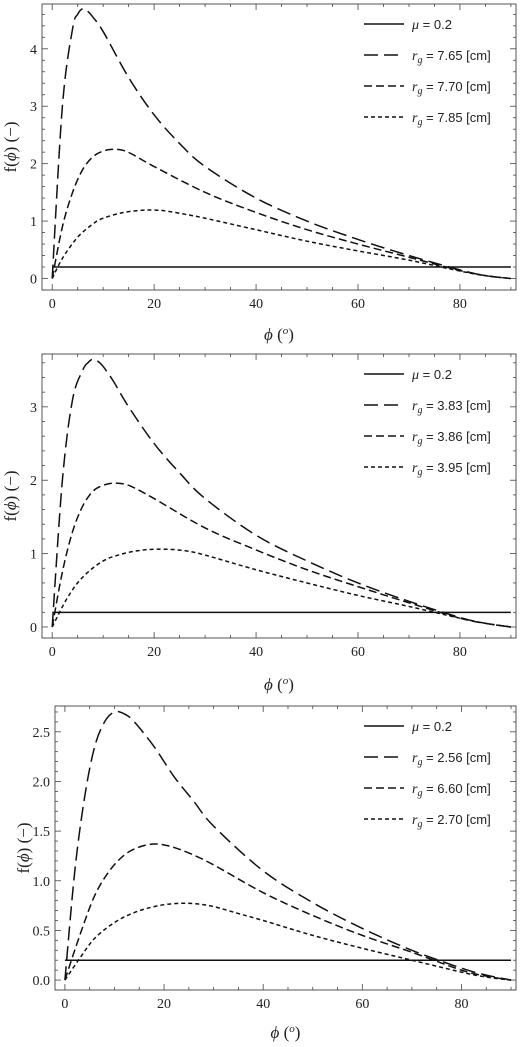 The height and width of the screenshot is (1047, 520). Describe the element at coordinates (42, 733) in the screenshot. I see `y-tick-label: 2.5` at that location.